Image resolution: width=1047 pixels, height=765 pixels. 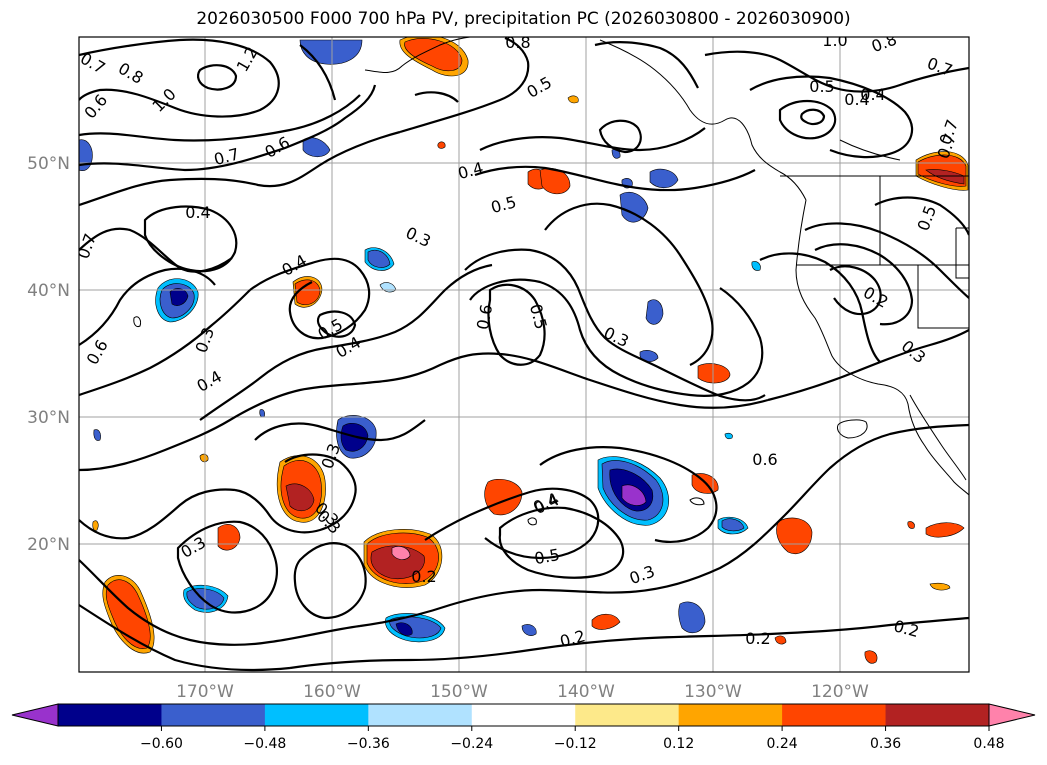 I want to click on contour-label: 1.0, so click(x=834, y=40).